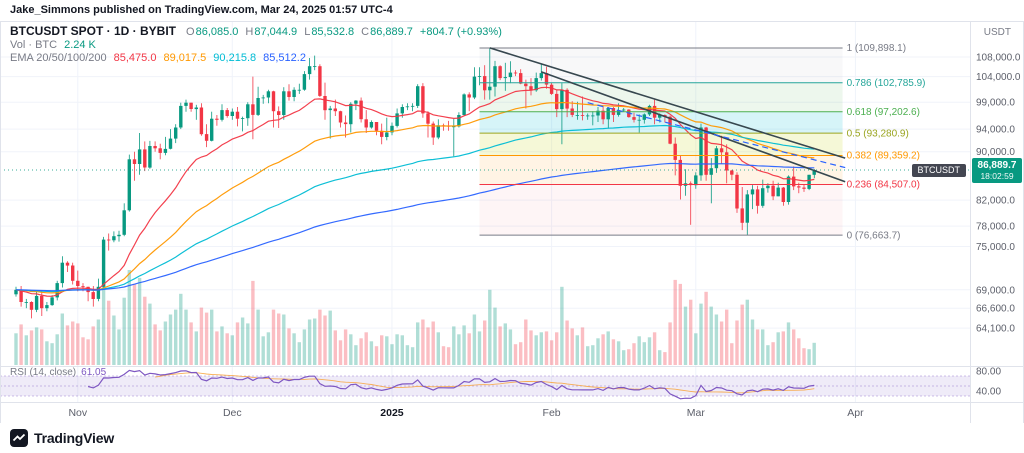  Describe the element at coordinates (50, 10) in the screenshot. I see `author-link: Jake_Simmons` at that location.